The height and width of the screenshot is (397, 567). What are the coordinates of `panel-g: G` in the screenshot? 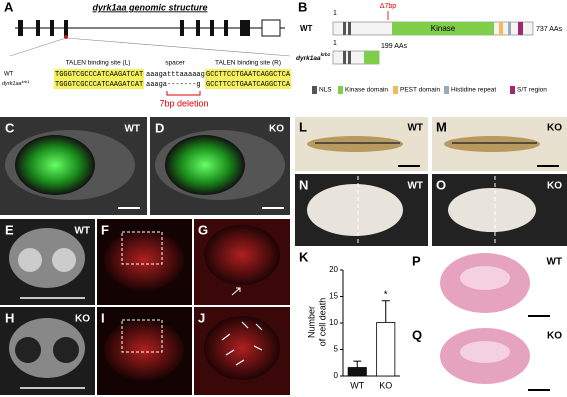 It's located at (242, 262).